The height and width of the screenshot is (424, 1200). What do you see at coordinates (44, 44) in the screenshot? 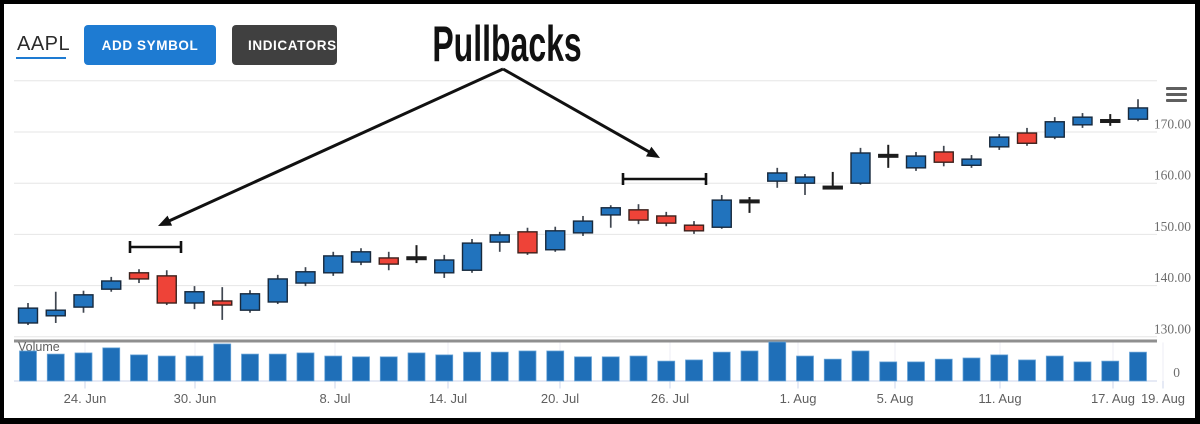
I see `symbol-label: AAPL` at bounding box center [44, 44].